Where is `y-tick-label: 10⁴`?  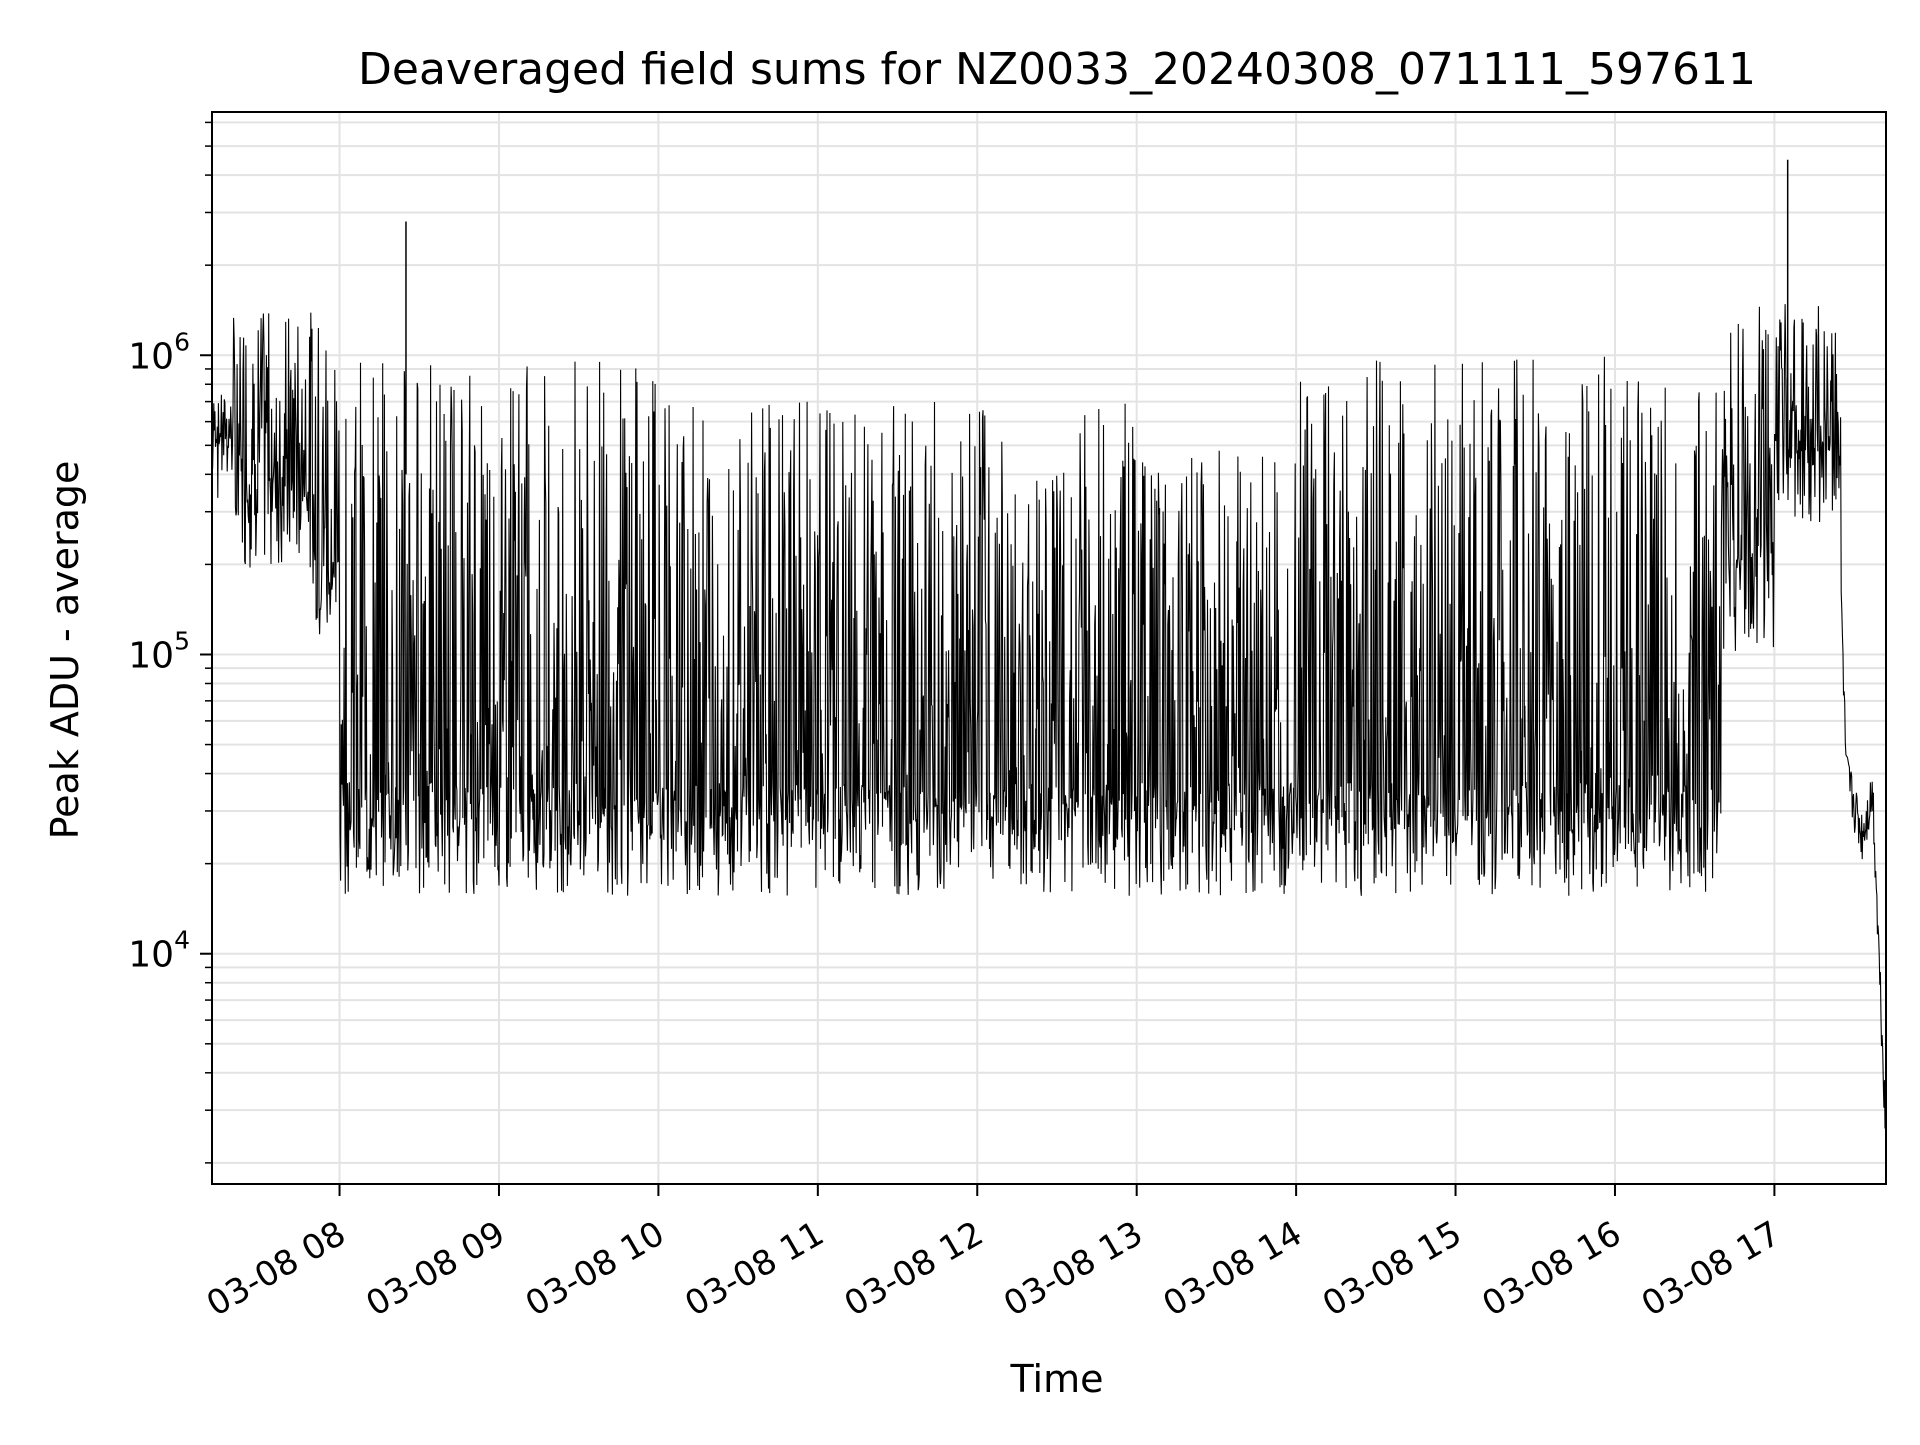 y-tick-label: 10⁴ is located at coordinates (159, 951).